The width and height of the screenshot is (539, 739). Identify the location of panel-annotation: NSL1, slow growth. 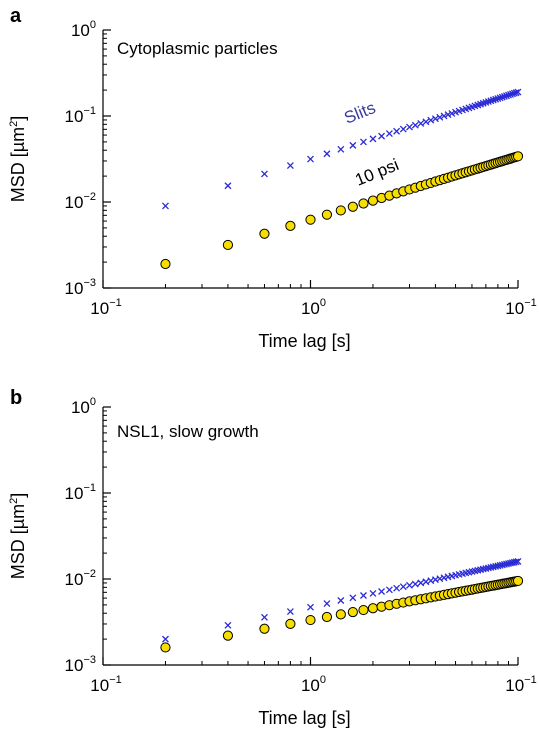
(188, 431).